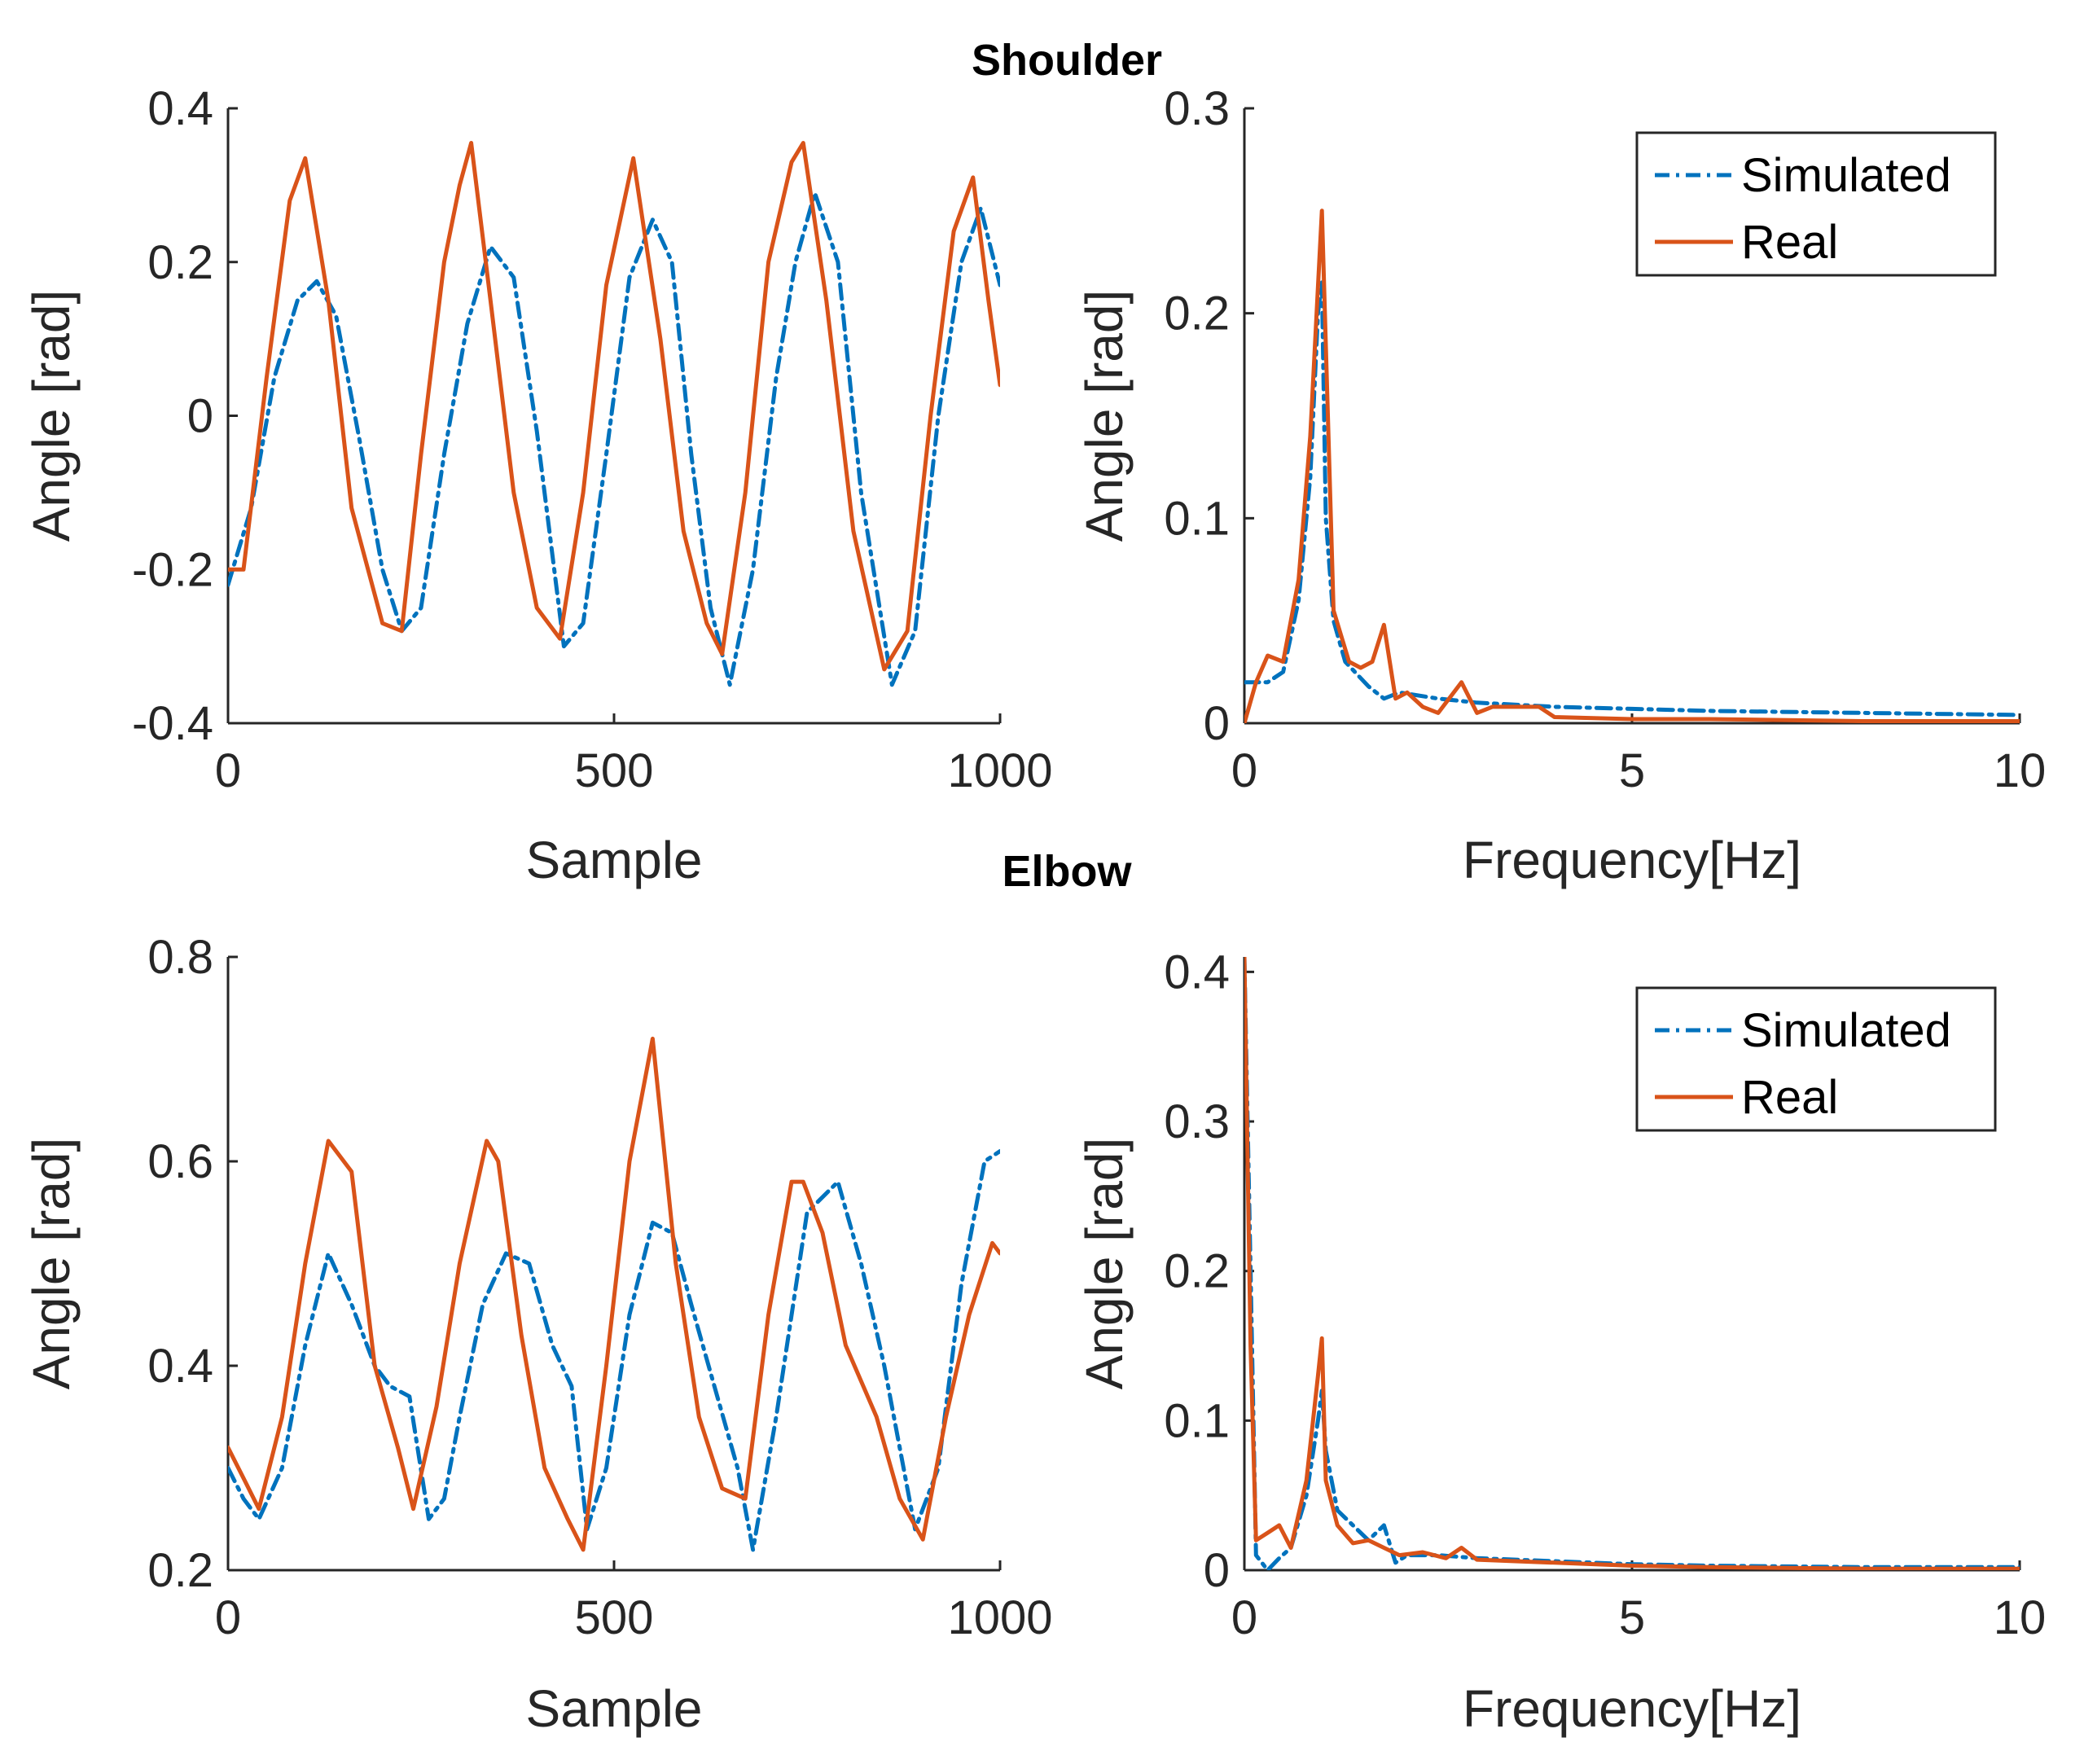 The height and width of the screenshot is (1764, 2084). I want to click on shoulder-freq-y-tick-label: 0.1, so click(1197, 518).